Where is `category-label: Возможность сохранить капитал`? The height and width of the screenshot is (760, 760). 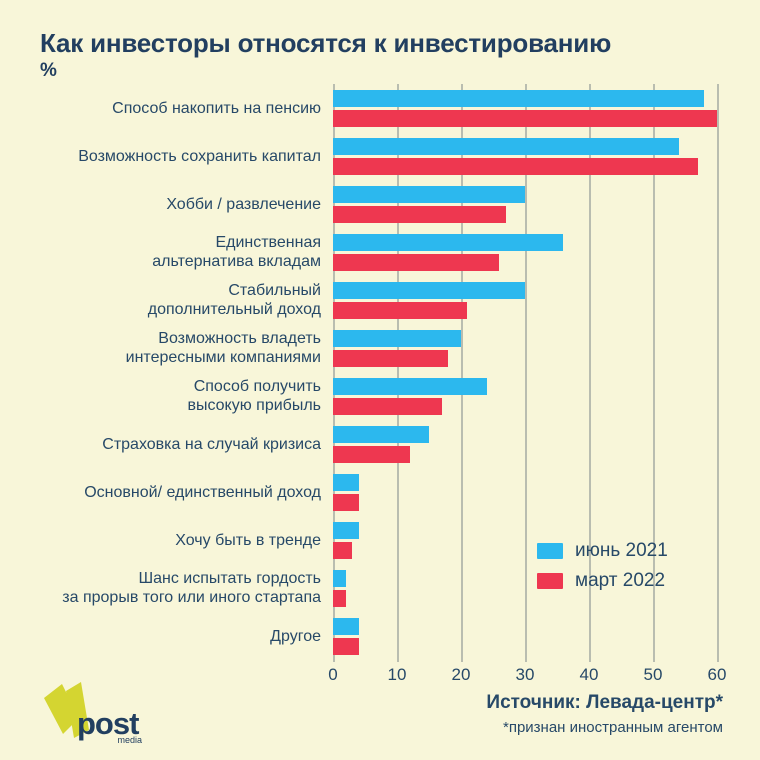
category-label: Возможность сохранить капитал is located at coordinates (199, 156).